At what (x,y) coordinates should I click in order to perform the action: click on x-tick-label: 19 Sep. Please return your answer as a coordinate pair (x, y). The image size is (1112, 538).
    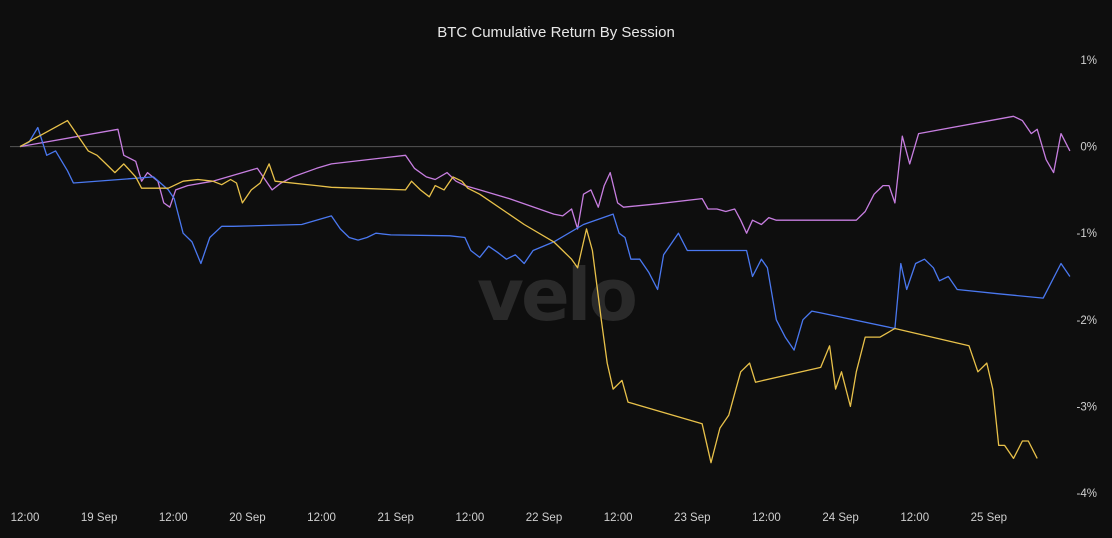
    Looking at the image, I should click on (99, 518).